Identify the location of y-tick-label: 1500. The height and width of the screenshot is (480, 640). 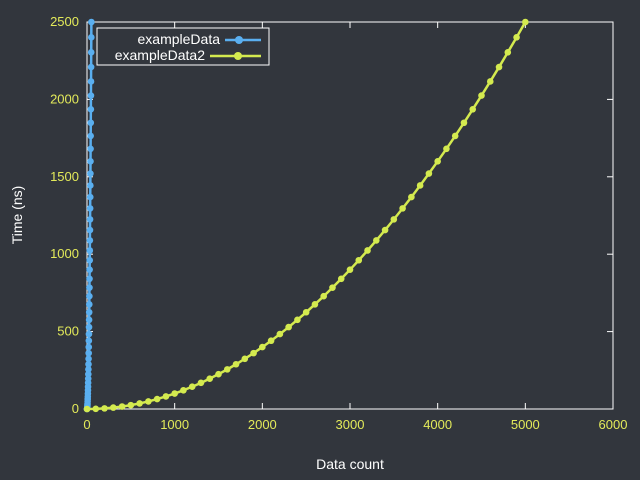
(64, 176).